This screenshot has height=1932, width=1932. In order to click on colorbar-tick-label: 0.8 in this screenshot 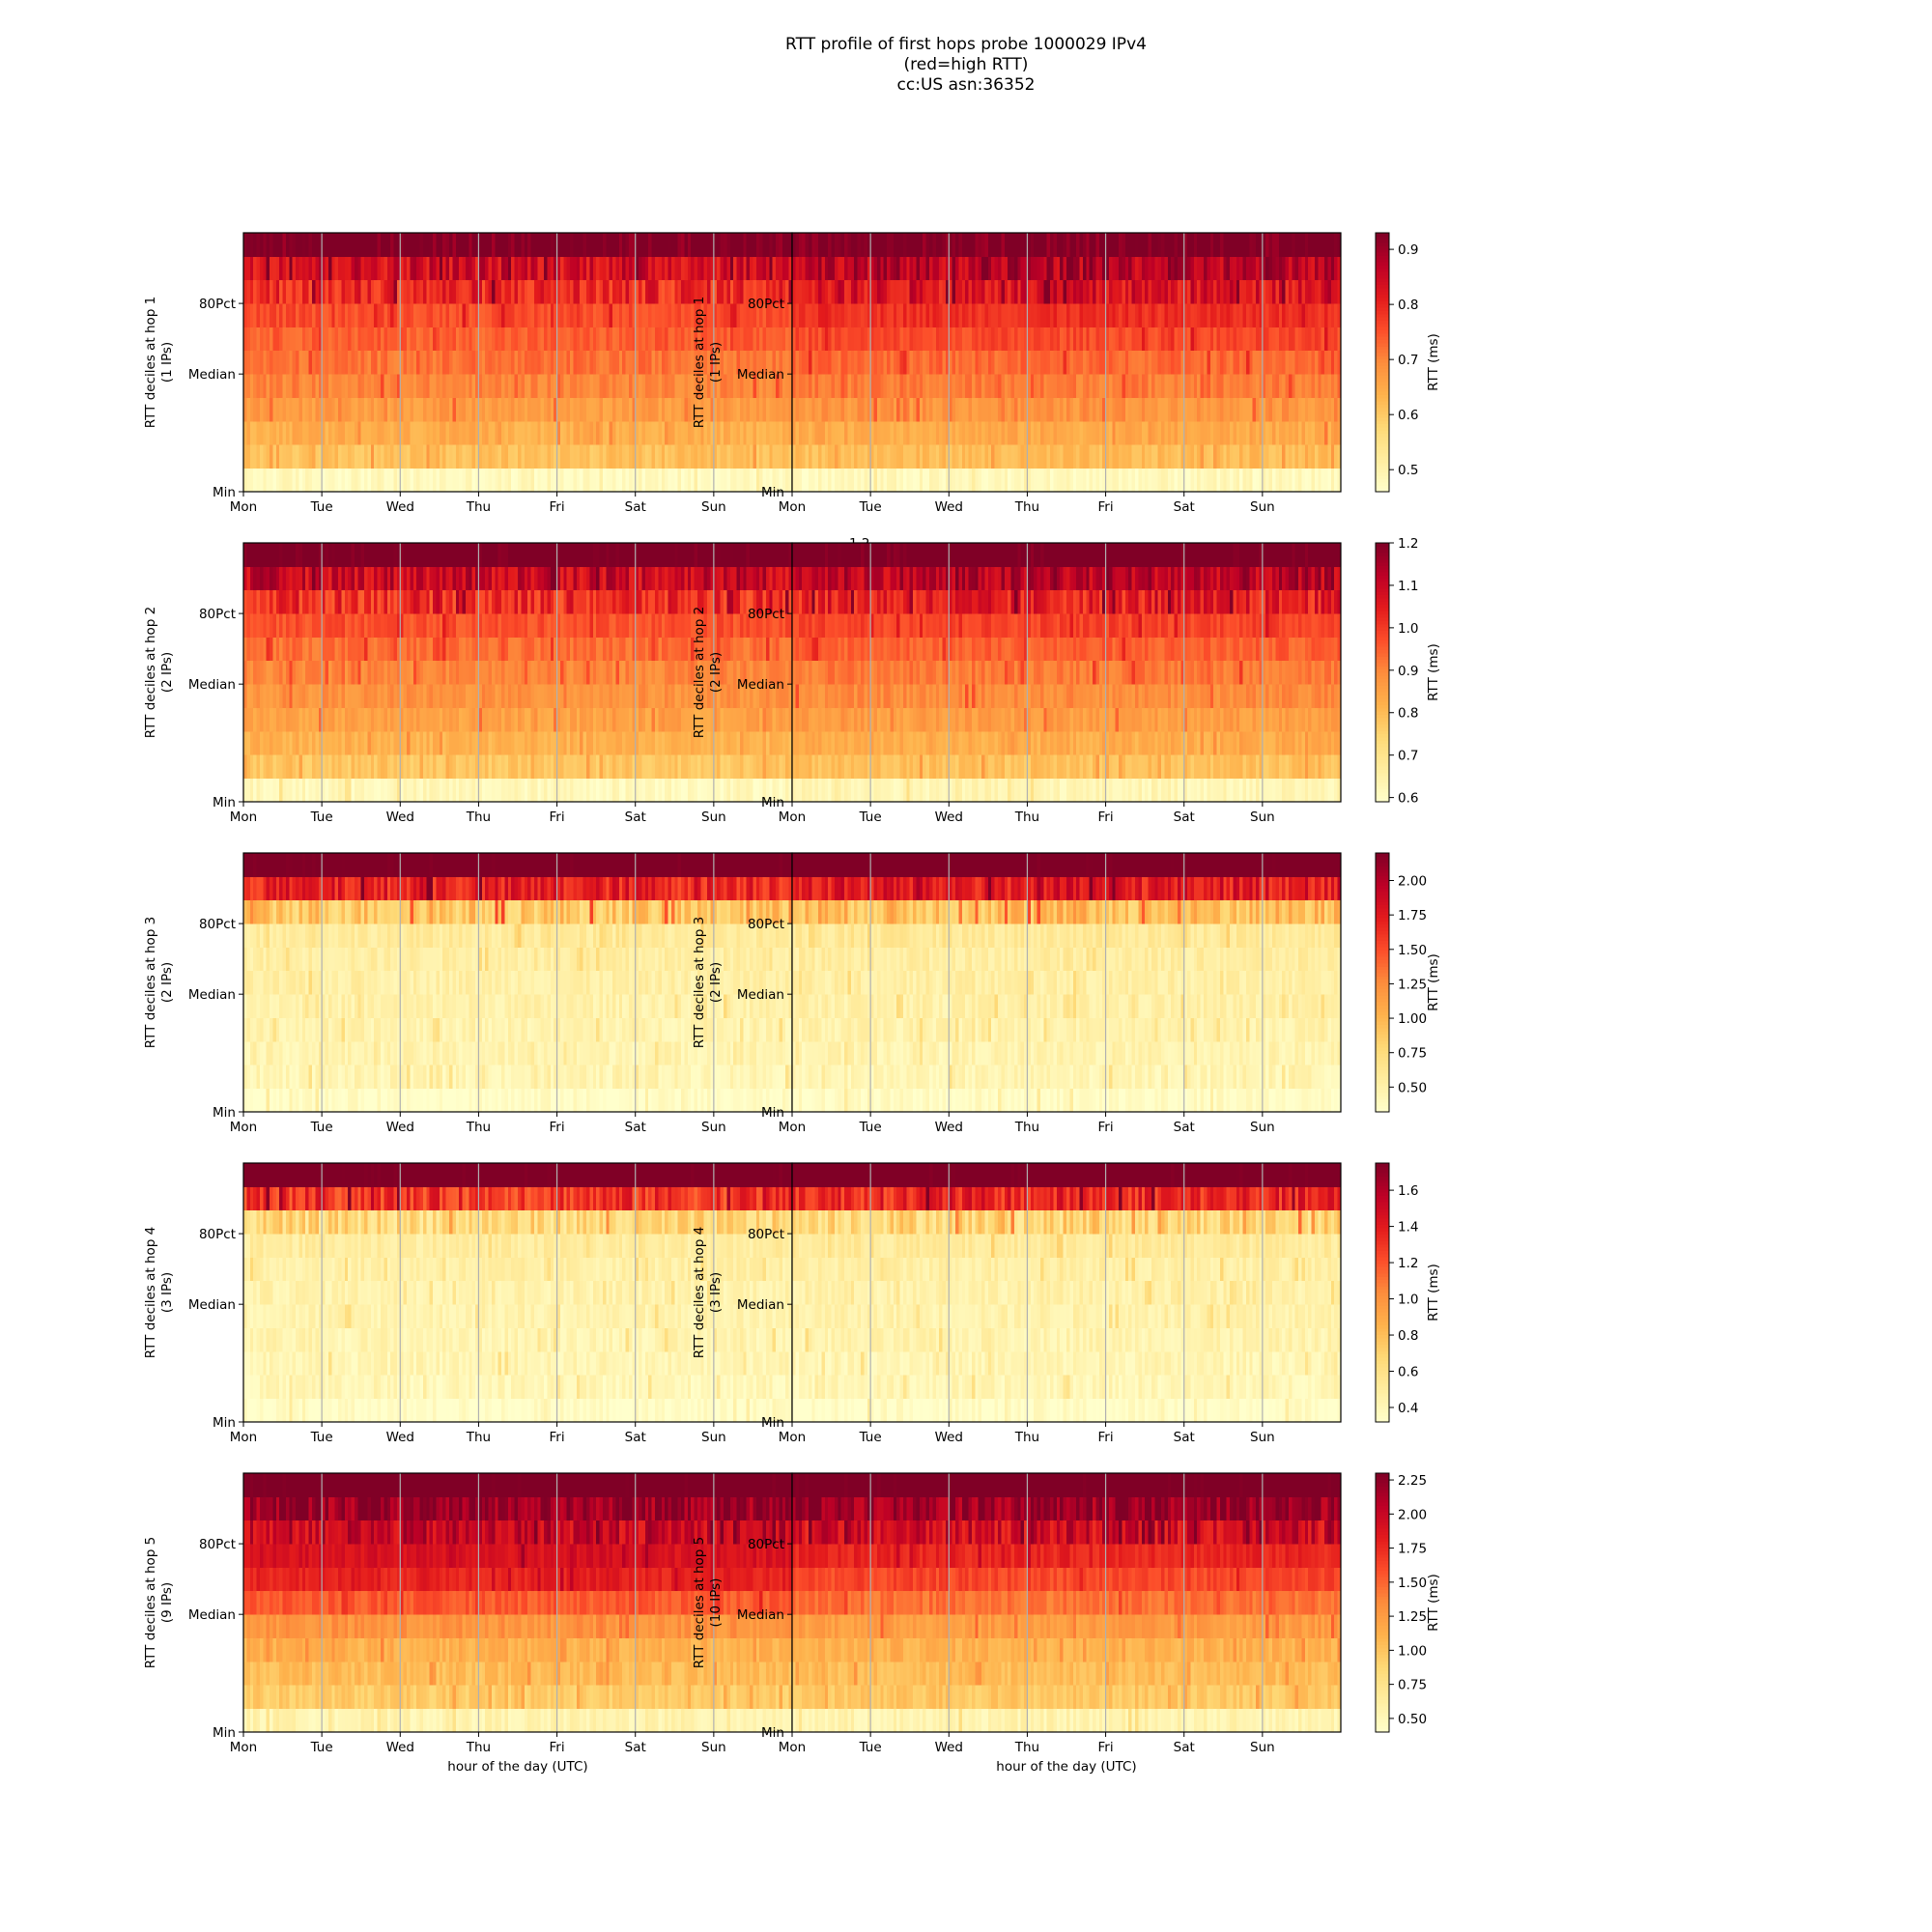, I will do `click(1408, 305)`.